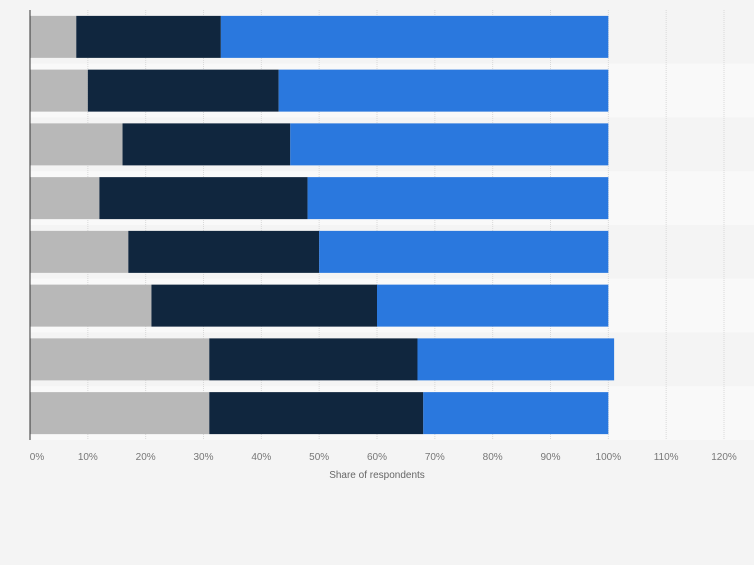 This screenshot has height=565, width=754. I want to click on x-tick-label: 100%, so click(609, 457).